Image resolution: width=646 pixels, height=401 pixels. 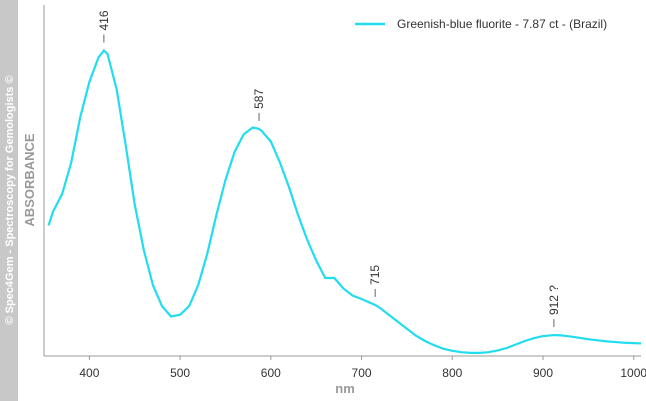 What do you see at coordinates (633, 373) in the screenshot?
I see `x-tick-label: 1000` at bounding box center [633, 373].